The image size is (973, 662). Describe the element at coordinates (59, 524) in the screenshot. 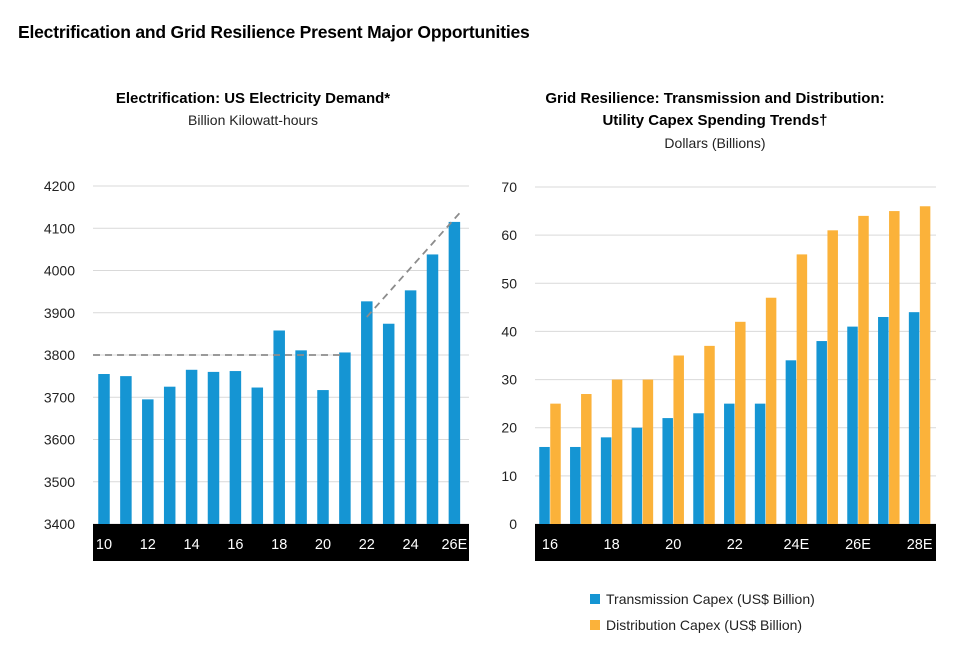

I see `left-y-tick-label: 3400` at that location.